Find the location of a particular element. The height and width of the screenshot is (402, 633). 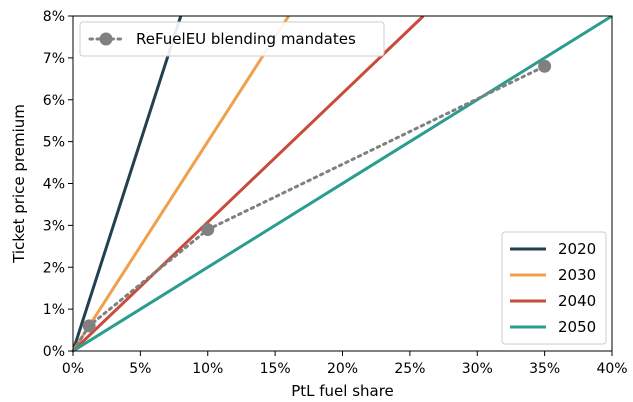

y-tick-label: 5% is located at coordinates (54, 143).